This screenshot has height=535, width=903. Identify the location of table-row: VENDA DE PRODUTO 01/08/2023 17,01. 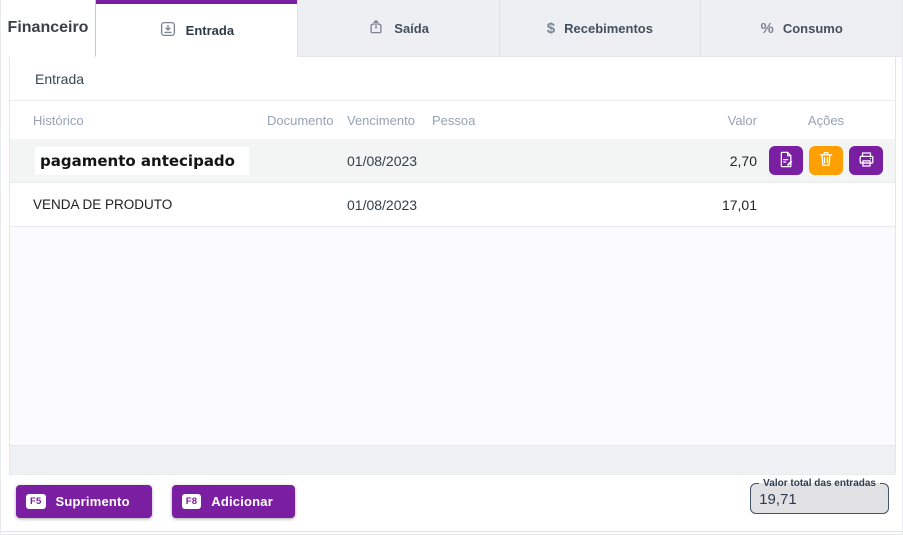
(452, 205).